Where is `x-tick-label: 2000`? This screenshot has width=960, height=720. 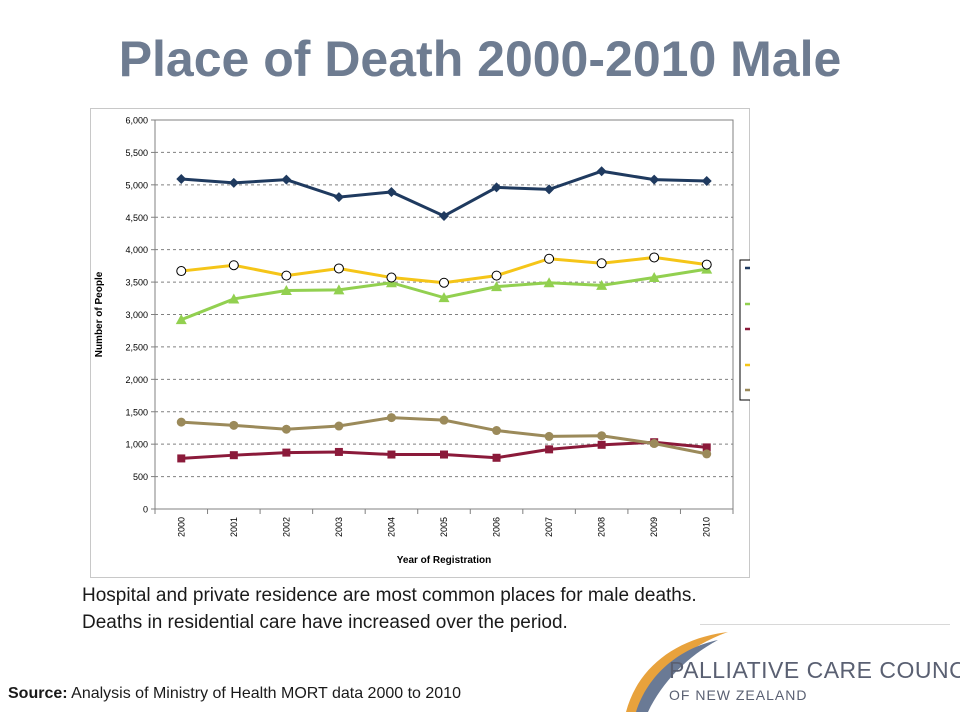
x-tick-label: 2000 is located at coordinates (181, 527).